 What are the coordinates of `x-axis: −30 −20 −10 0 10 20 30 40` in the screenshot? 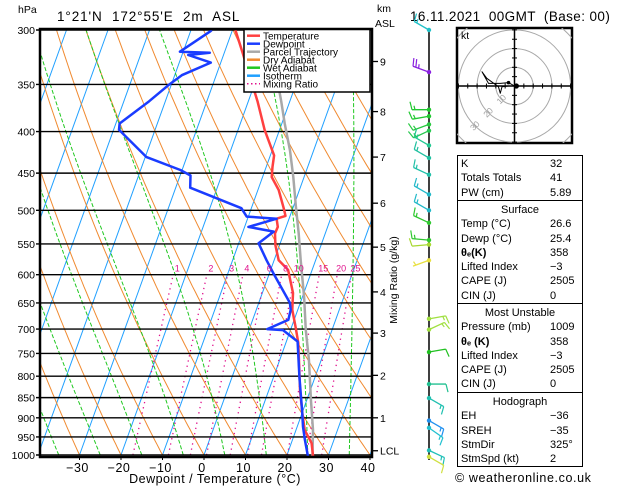 It's located at (220, 466).